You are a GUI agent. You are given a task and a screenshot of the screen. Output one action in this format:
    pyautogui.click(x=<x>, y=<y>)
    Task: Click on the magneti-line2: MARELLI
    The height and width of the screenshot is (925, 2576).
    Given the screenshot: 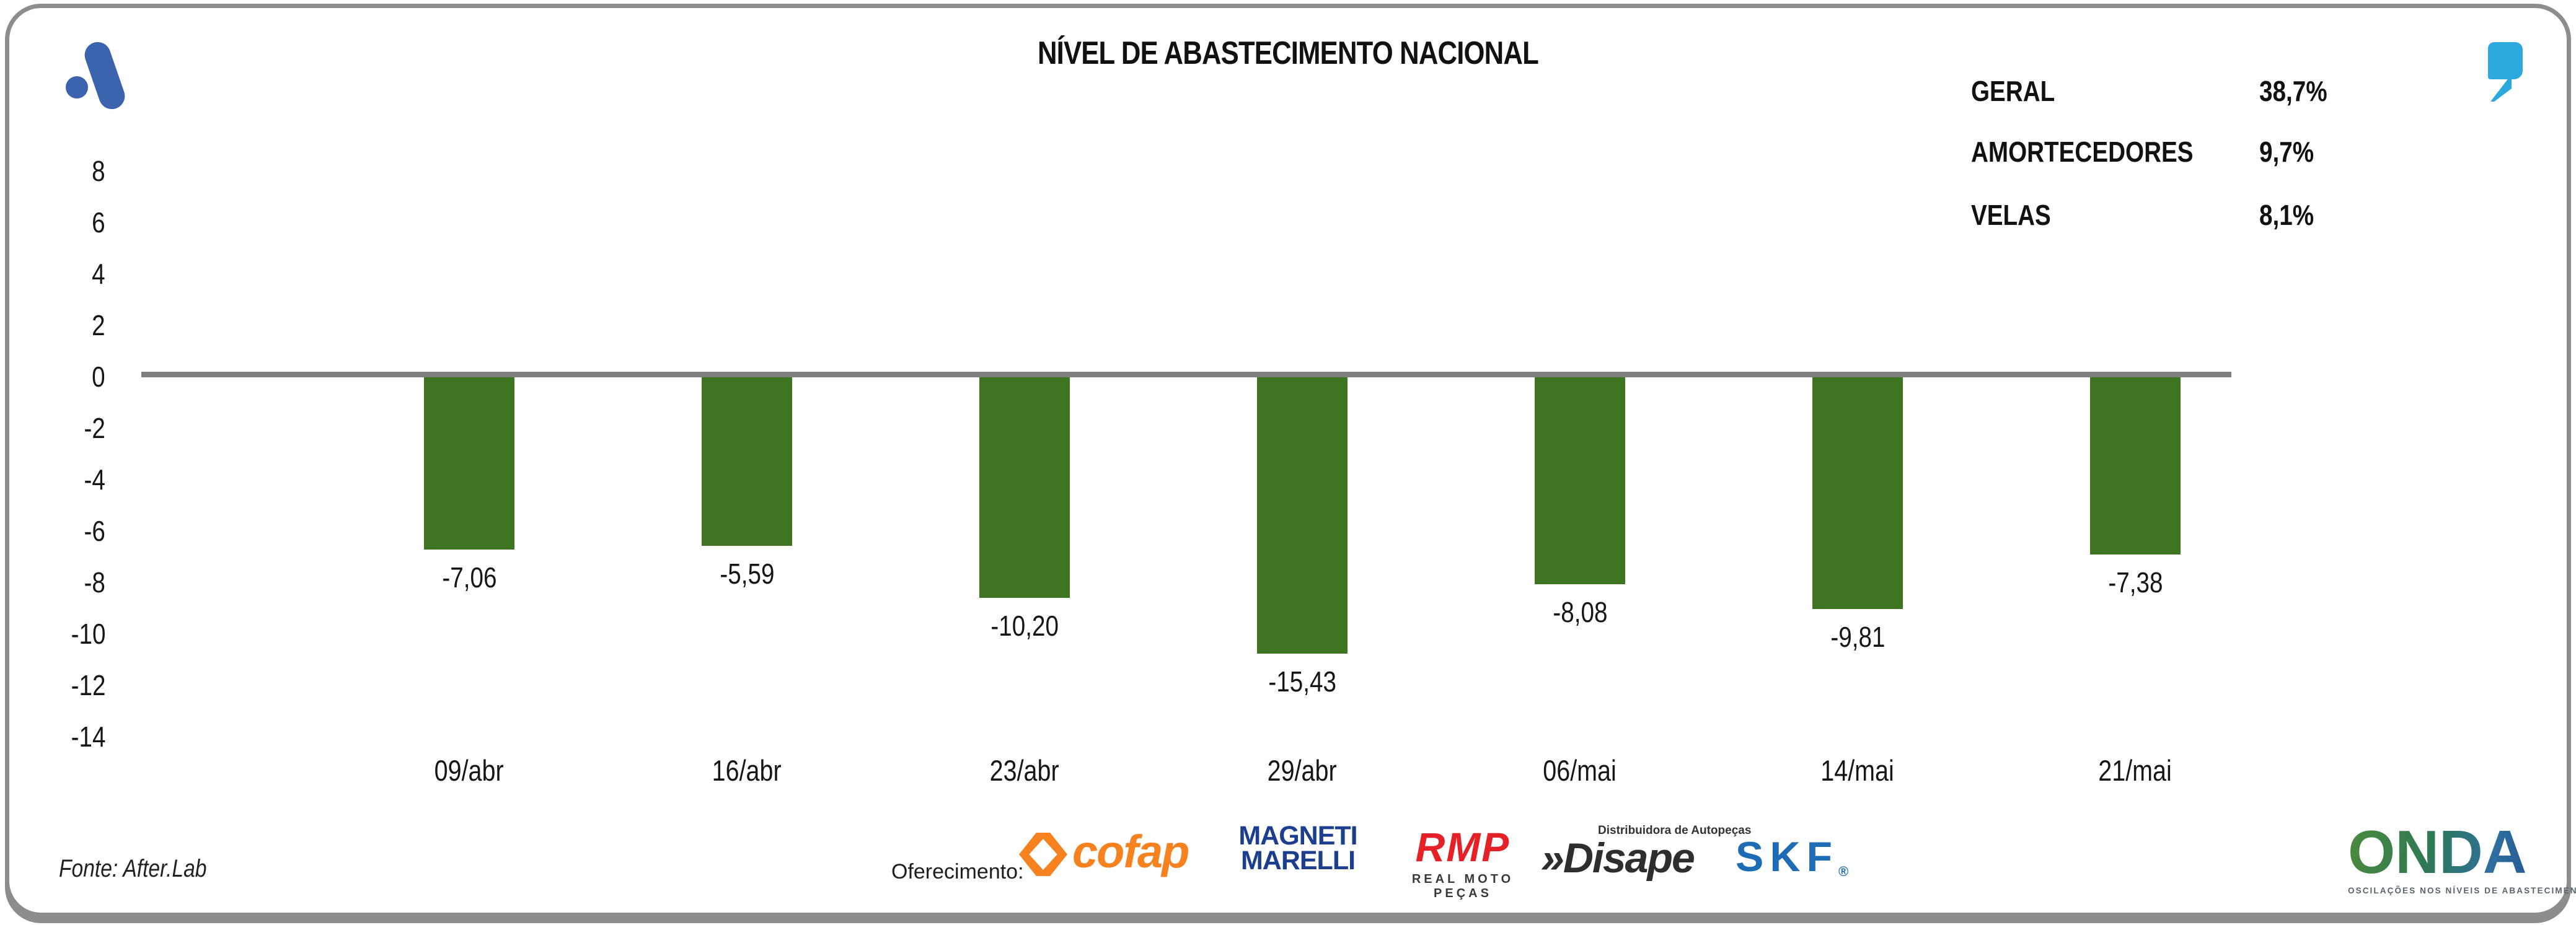 What is the action you would take?
    pyautogui.click(x=1298, y=860)
    